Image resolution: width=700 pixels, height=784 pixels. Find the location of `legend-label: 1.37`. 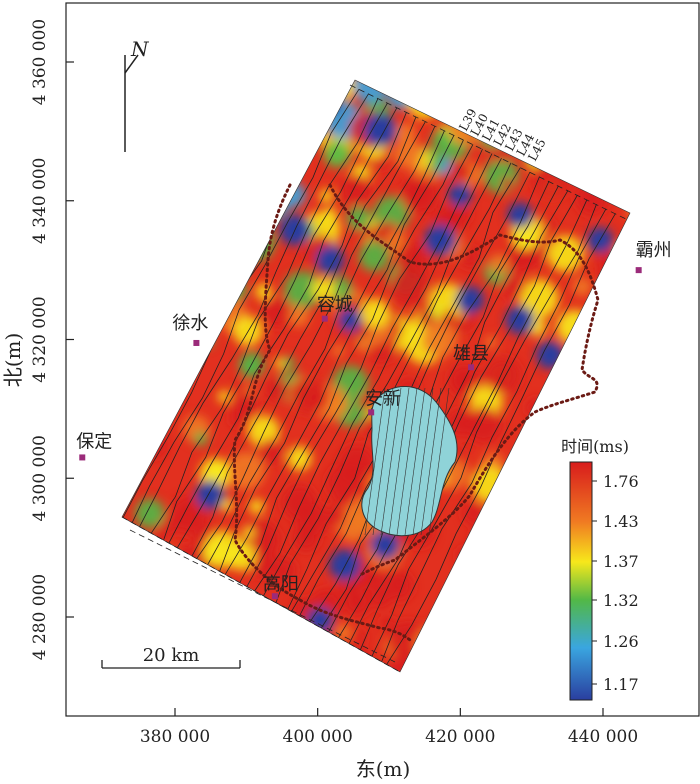

legend-label: 1.37 is located at coordinates (621, 561).